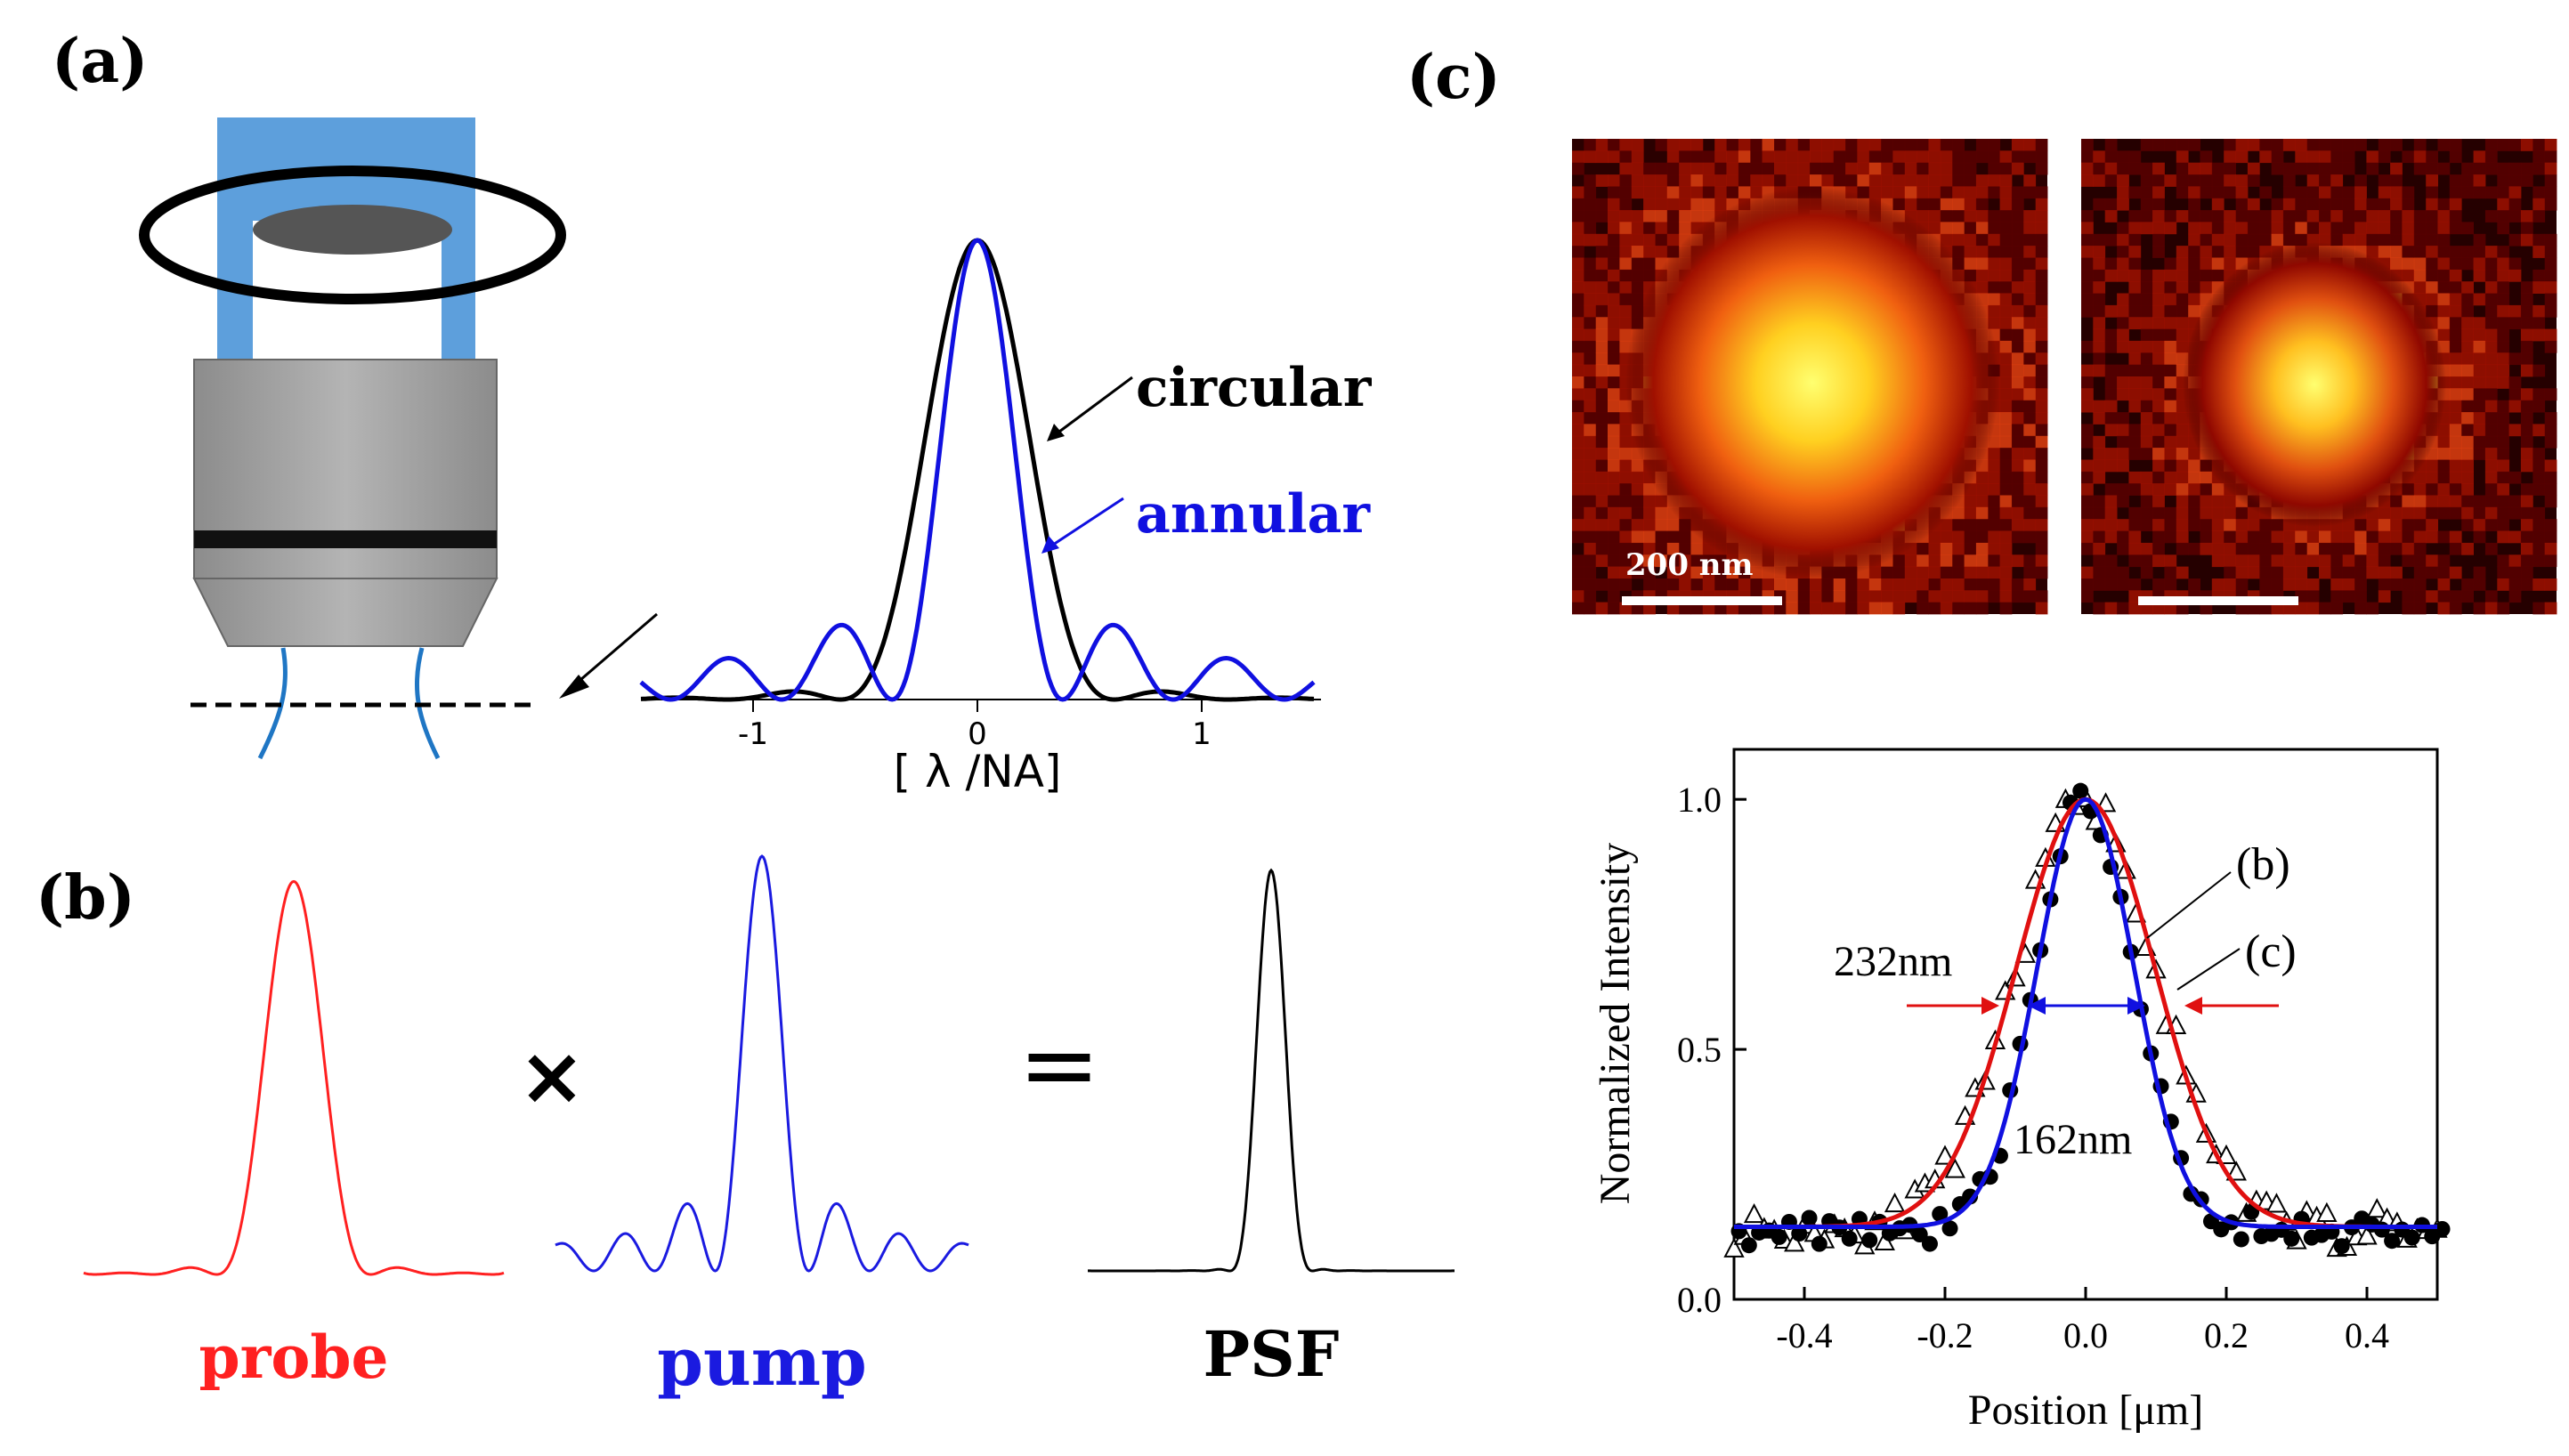 This screenshot has width=2569, height=1456. Describe the element at coordinates (1615, 1024) in the screenshot. I see `plot-y-axis-label: Normalized Intensity` at that location.